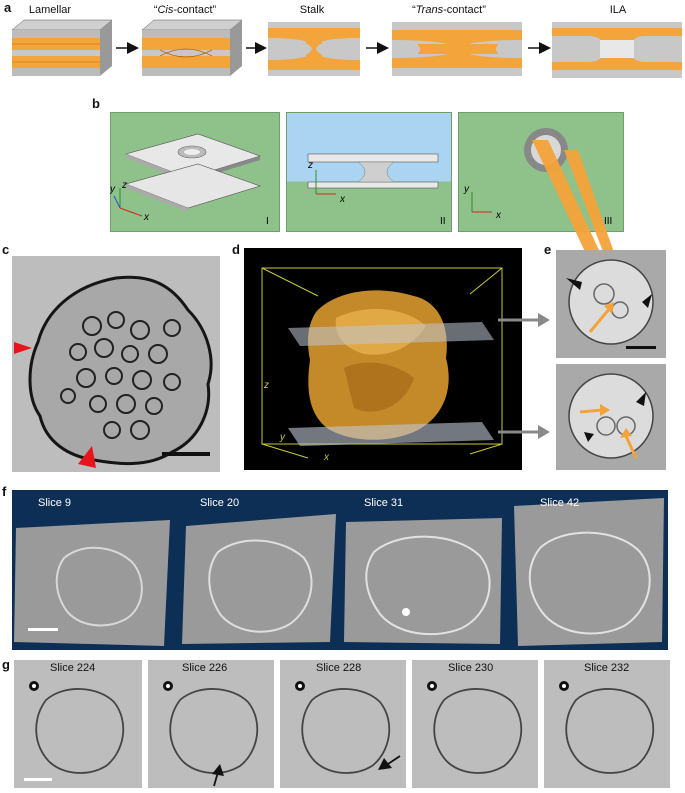 The height and width of the screenshot is (793, 685). I want to click on panel-d-render: z y x, so click(383, 359).